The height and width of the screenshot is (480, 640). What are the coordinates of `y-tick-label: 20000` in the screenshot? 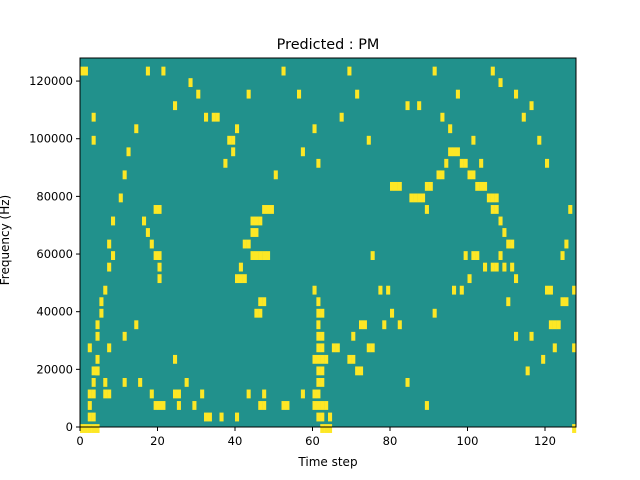 It's located at (54, 369).